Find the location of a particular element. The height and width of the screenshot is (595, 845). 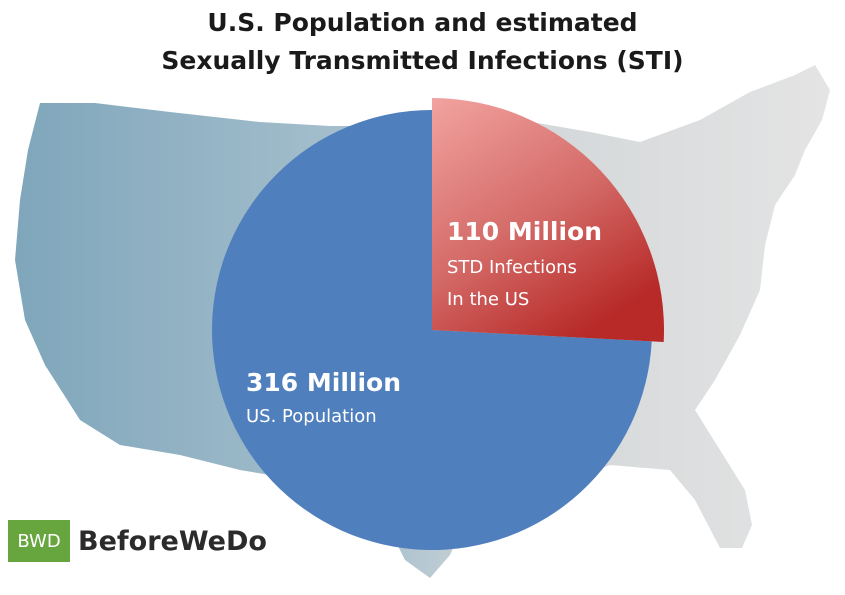

population-label-group: 316 Million US. Population is located at coordinates (323, 397).